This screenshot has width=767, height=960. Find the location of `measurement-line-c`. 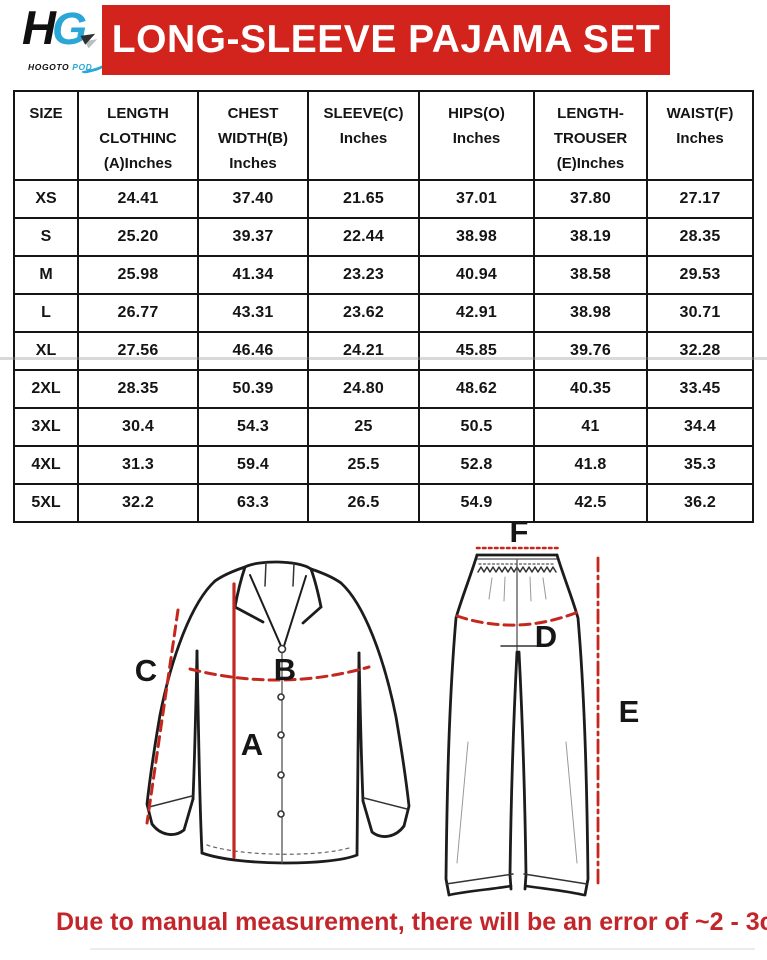

measurement-line-c is located at coordinates (162, 716).